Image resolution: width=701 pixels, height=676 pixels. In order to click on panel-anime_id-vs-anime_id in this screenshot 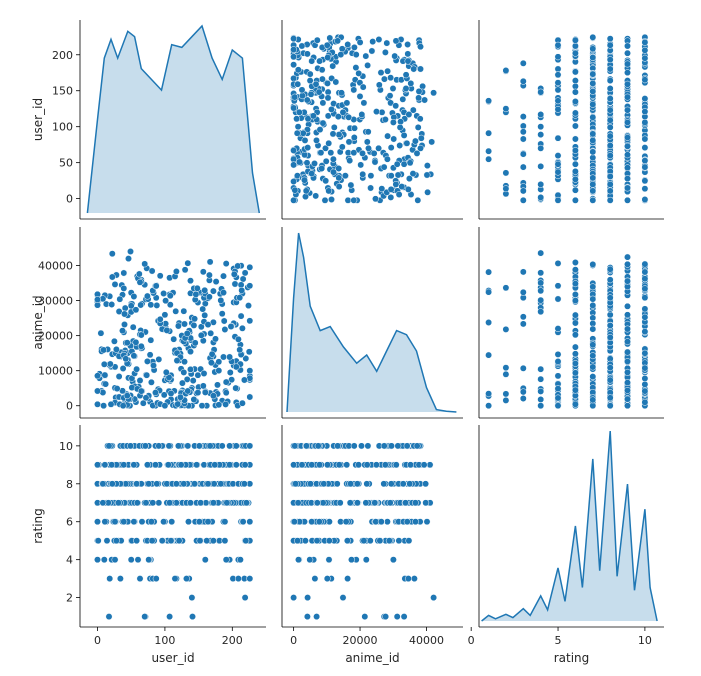, I will do `click(372, 323)`.